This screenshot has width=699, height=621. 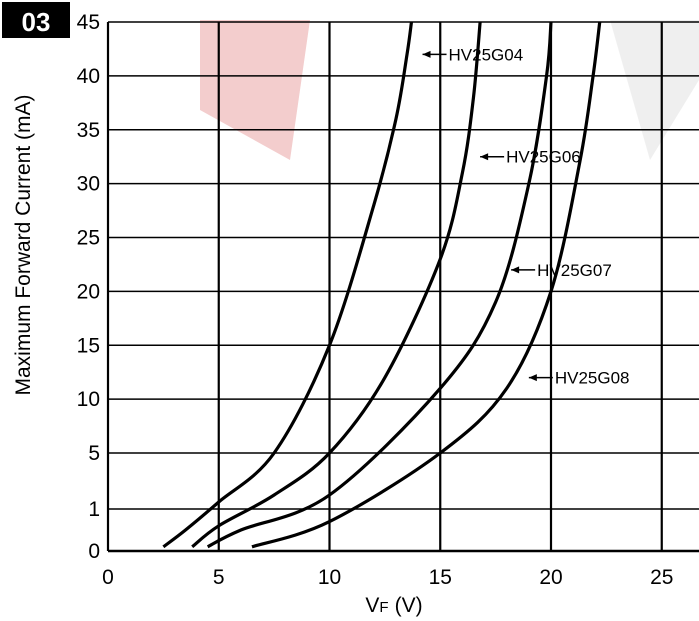 What do you see at coordinates (592, 378) in the screenshot?
I see `series-label: HV25G08` at bounding box center [592, 378].